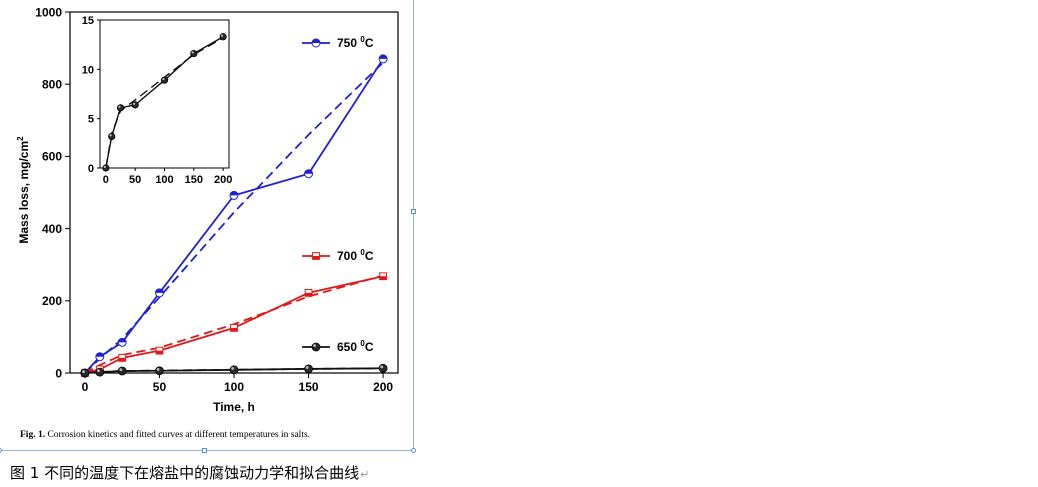 The height and width of the screenshot is (487, 1038). What do you see at coordinates (413, 225) in the screenshot?
I see `image-frame-right-edge` at bounding box center [413, 225].